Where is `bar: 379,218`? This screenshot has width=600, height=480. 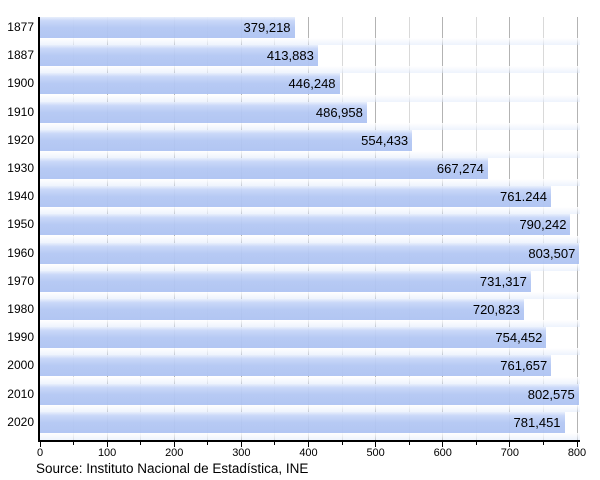 bar: 379,218 is located at coordinates (167, 27).